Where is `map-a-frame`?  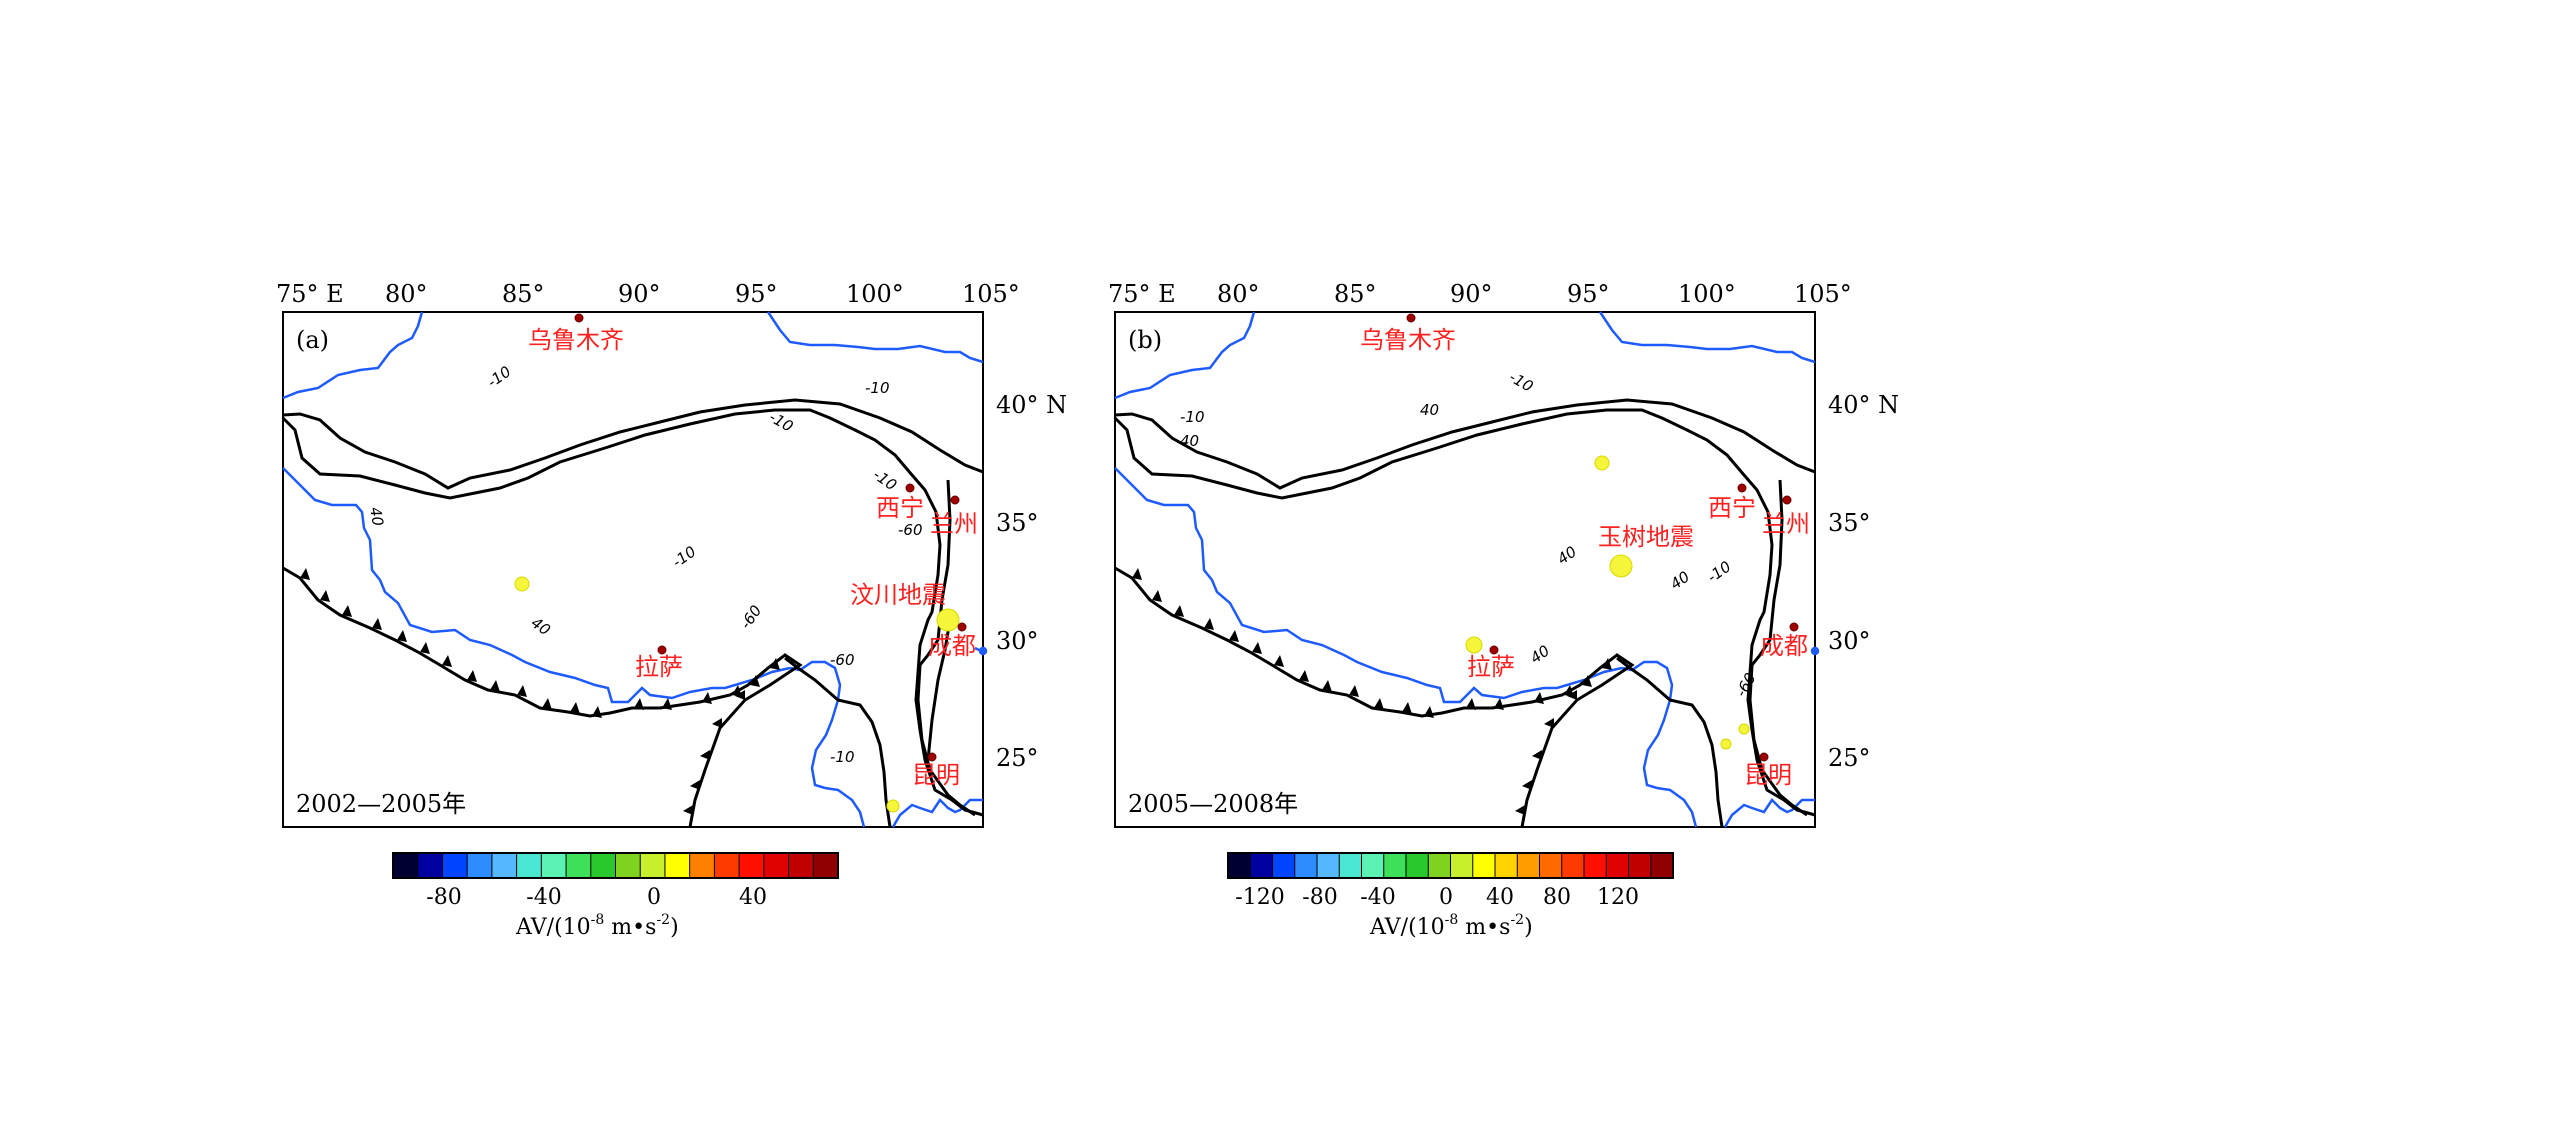
map-a-frame is located at coordinates (633, 569).